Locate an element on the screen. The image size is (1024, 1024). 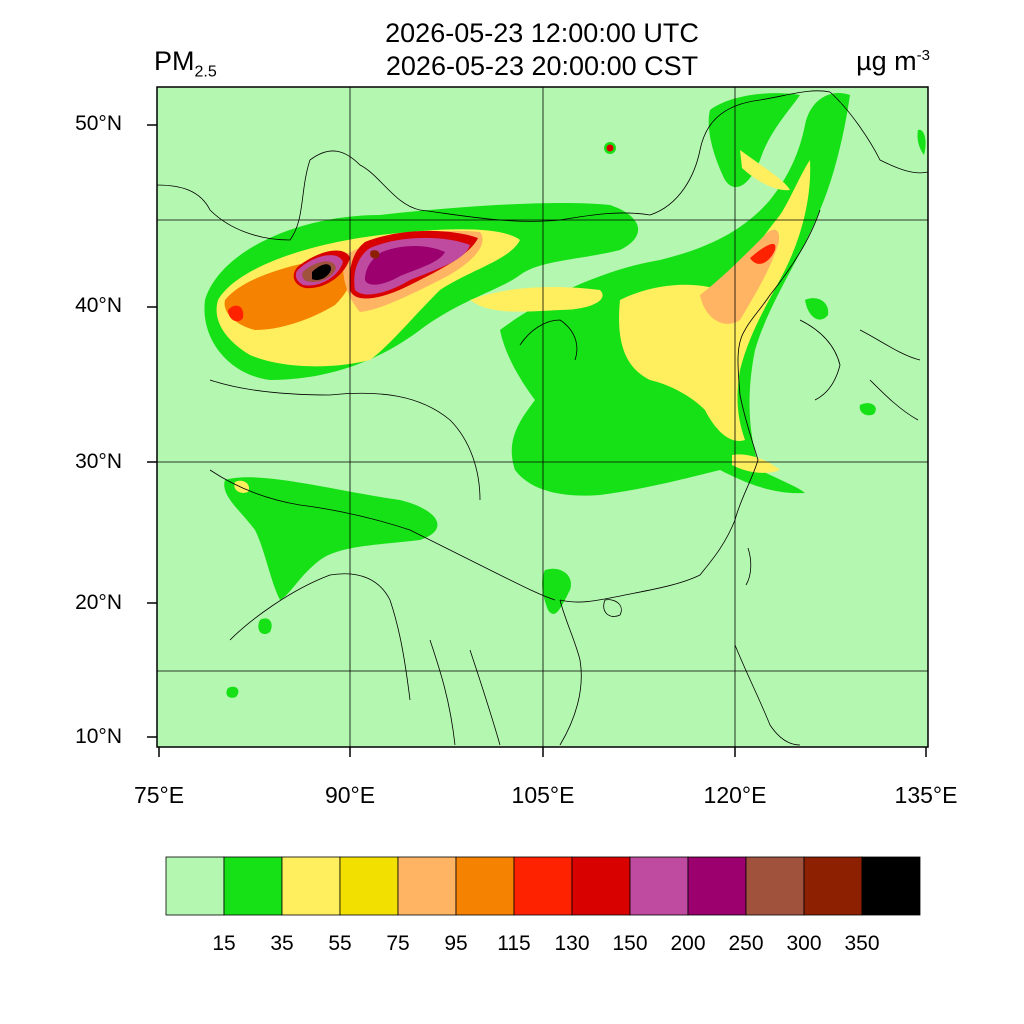
lat-label-10: 10°N is located at coordinates (98, 736).